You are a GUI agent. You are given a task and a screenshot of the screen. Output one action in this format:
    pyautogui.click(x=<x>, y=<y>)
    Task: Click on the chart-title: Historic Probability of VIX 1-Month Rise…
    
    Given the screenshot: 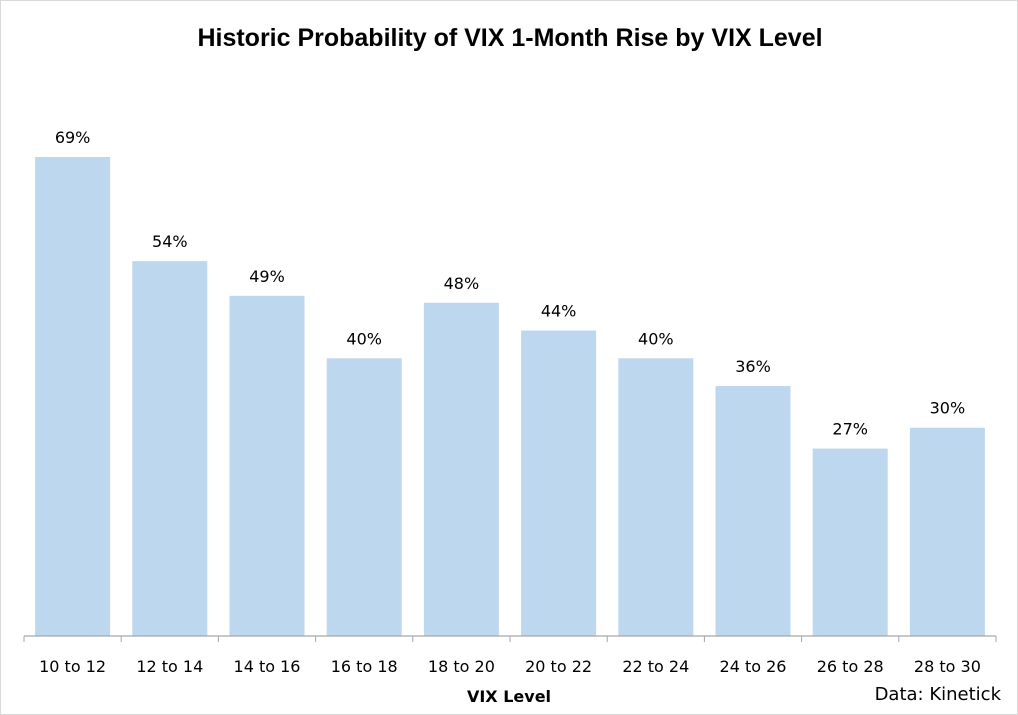 What is the action you would take?
    pyautogui.click(x=509, y=38)
    